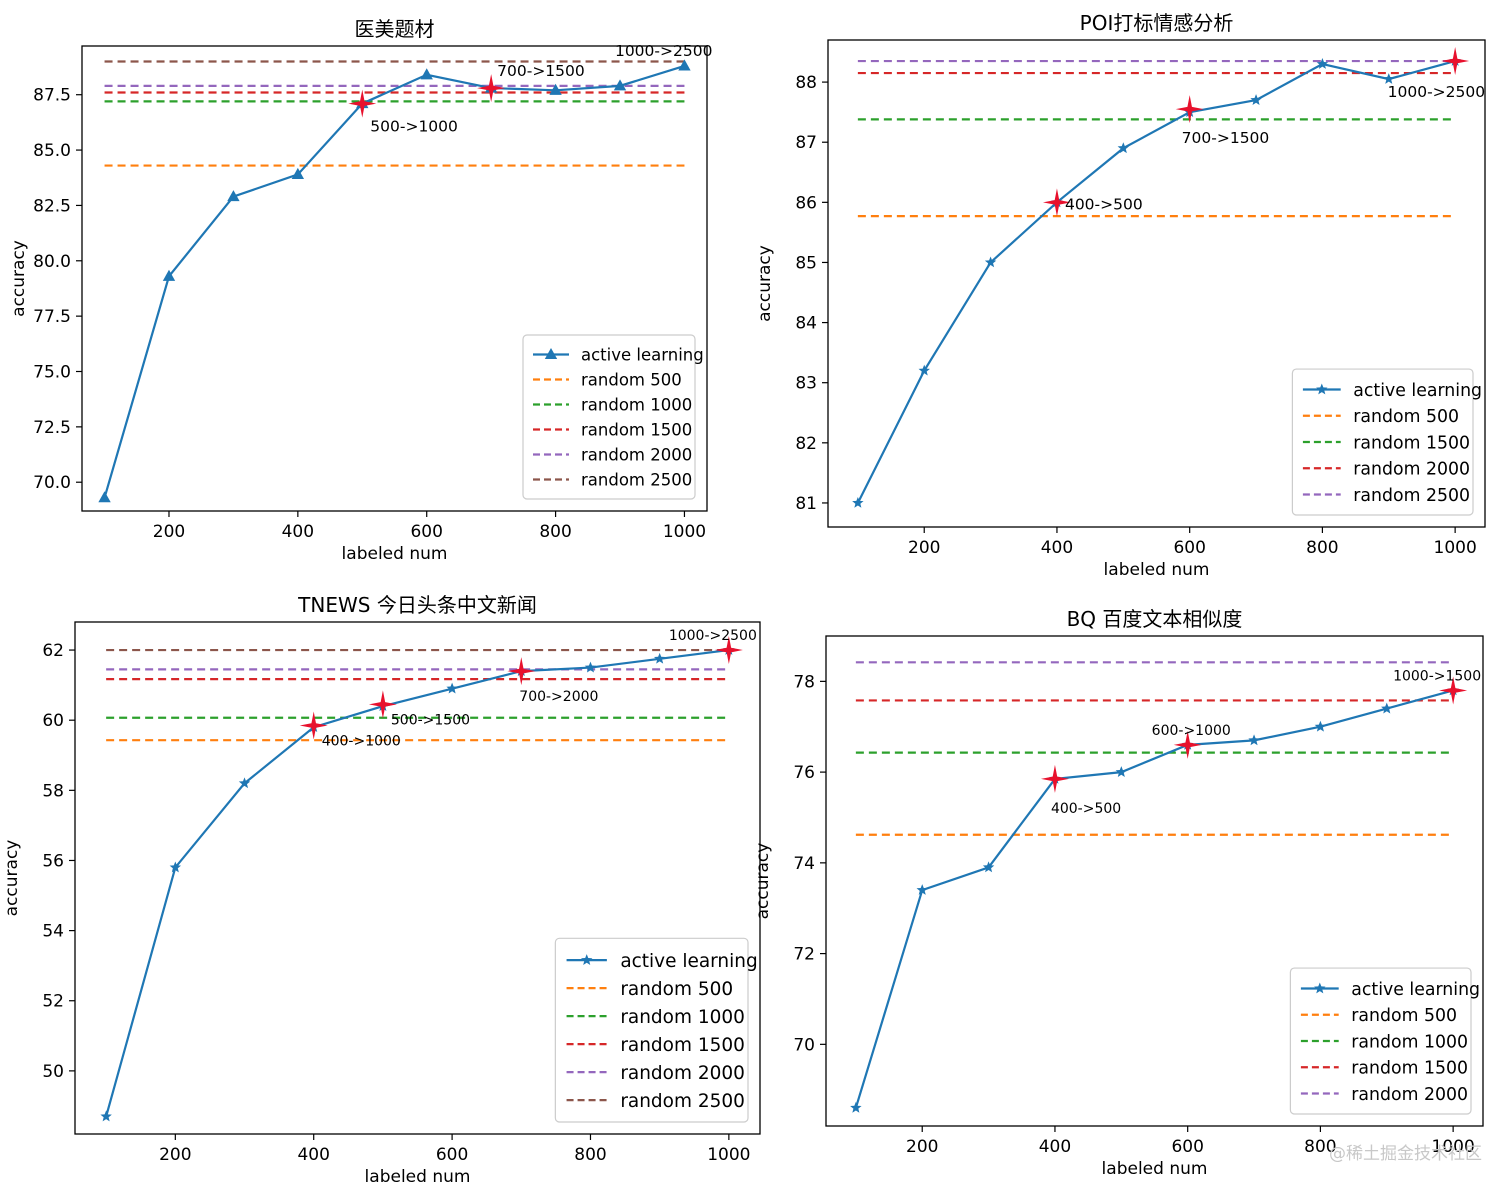 The height and width of the screenshot is (1194, 1512). Describe the element at coordinates (417, 605) in the screenshot. I see `chart-title: TNEWS 今日头条中文新闻` at that location.